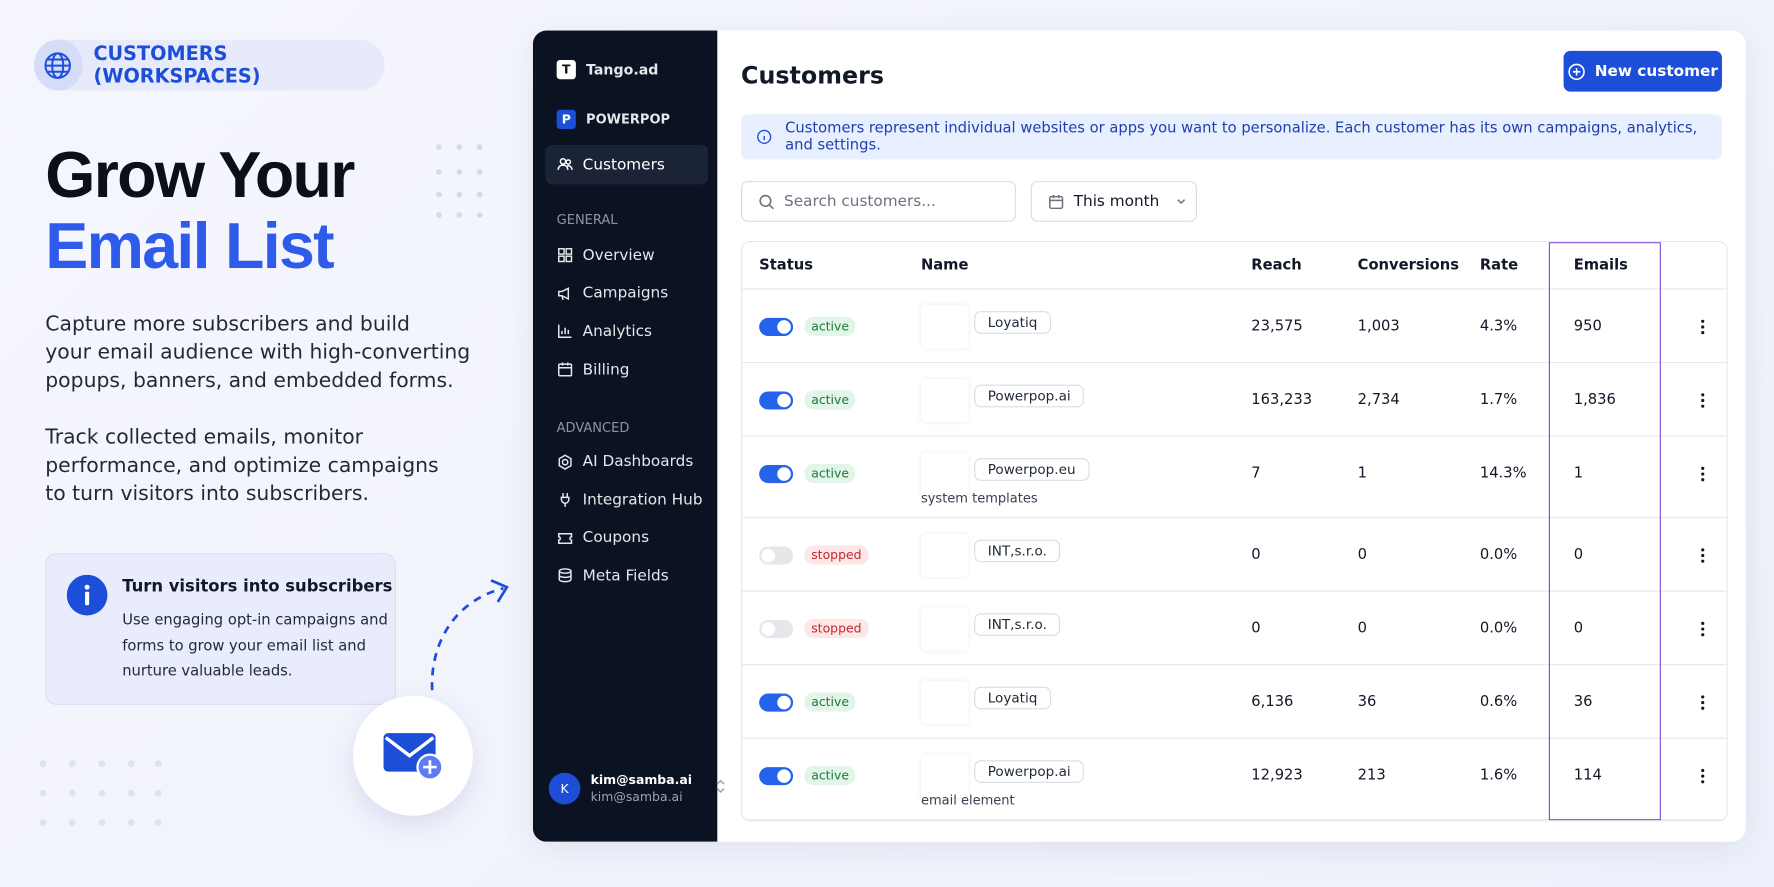 The width and height of the screenshot is (1774, 887). Describe the element at coordinates (628, 118) in the screenshot. I see `workspace-name: POWERPOP` at that location.